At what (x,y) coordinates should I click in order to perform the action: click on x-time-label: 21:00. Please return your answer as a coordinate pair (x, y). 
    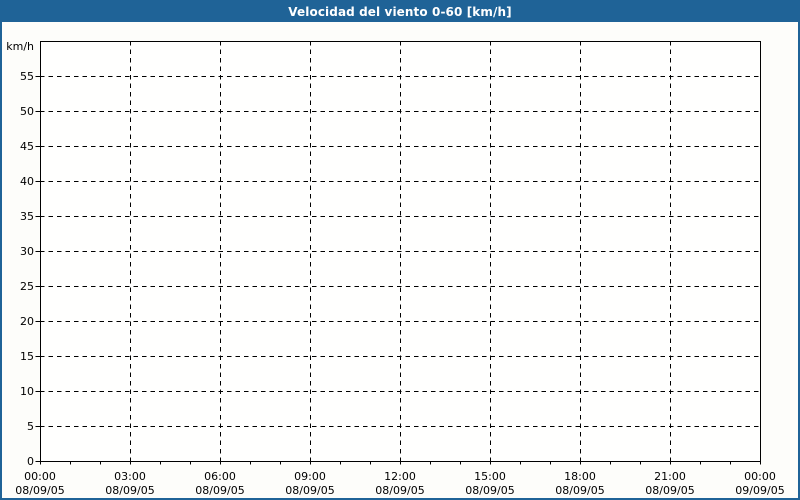
    Looking at the image, I should click on (670, 476).